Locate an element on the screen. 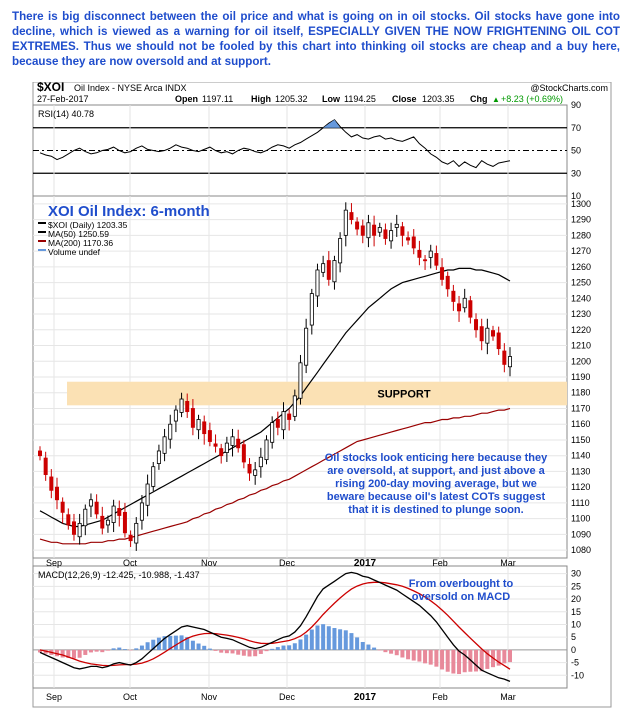 The width and height of the screenshot is (630, 710). price-x-label: Dec is located at coordinates (287, 563).